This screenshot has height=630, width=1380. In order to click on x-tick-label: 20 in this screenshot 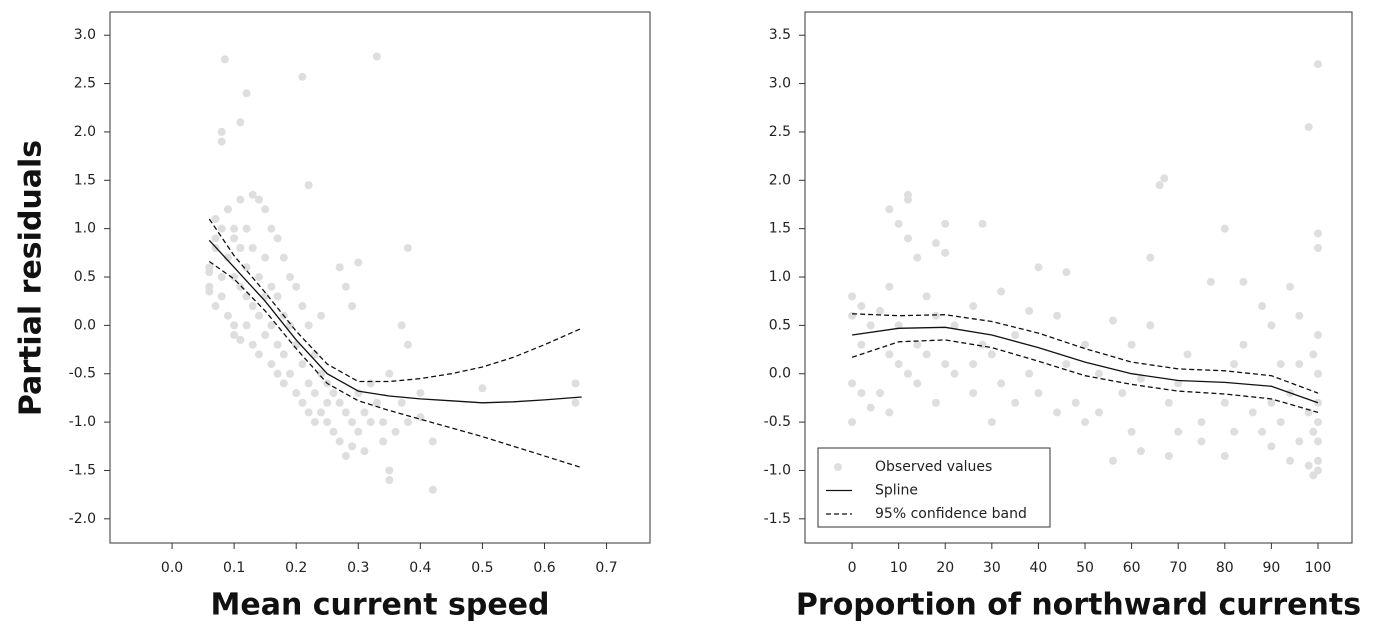, I will do `click(945, 568)`.